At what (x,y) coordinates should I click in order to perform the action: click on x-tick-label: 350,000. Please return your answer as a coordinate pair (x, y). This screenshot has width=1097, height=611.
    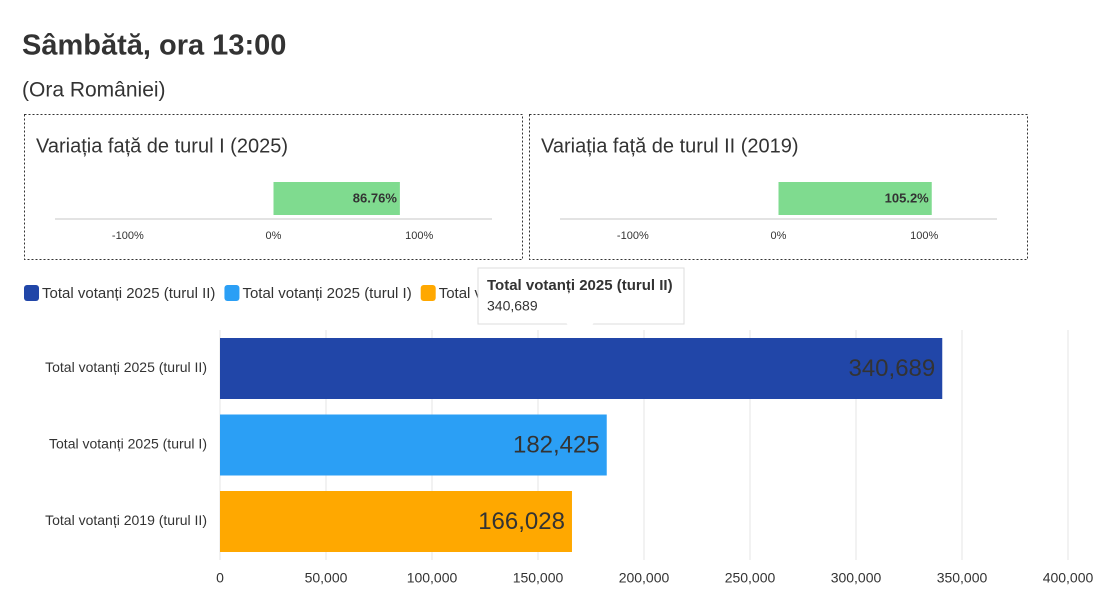
    Looking at the image, I should click on (962, 578).